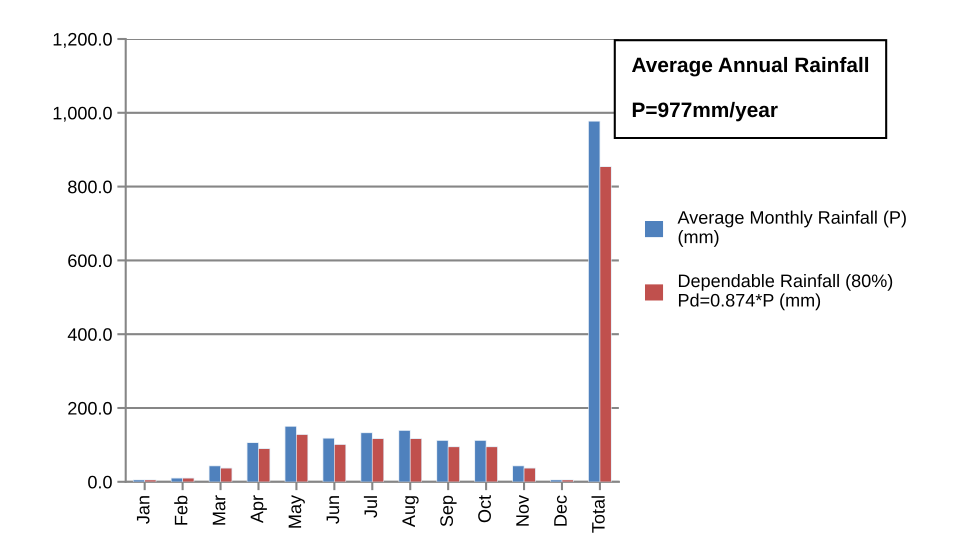  Describe the element at coordinates (100, 482) in the screenshot. I see `y-tick-label: 0.0` at that location.